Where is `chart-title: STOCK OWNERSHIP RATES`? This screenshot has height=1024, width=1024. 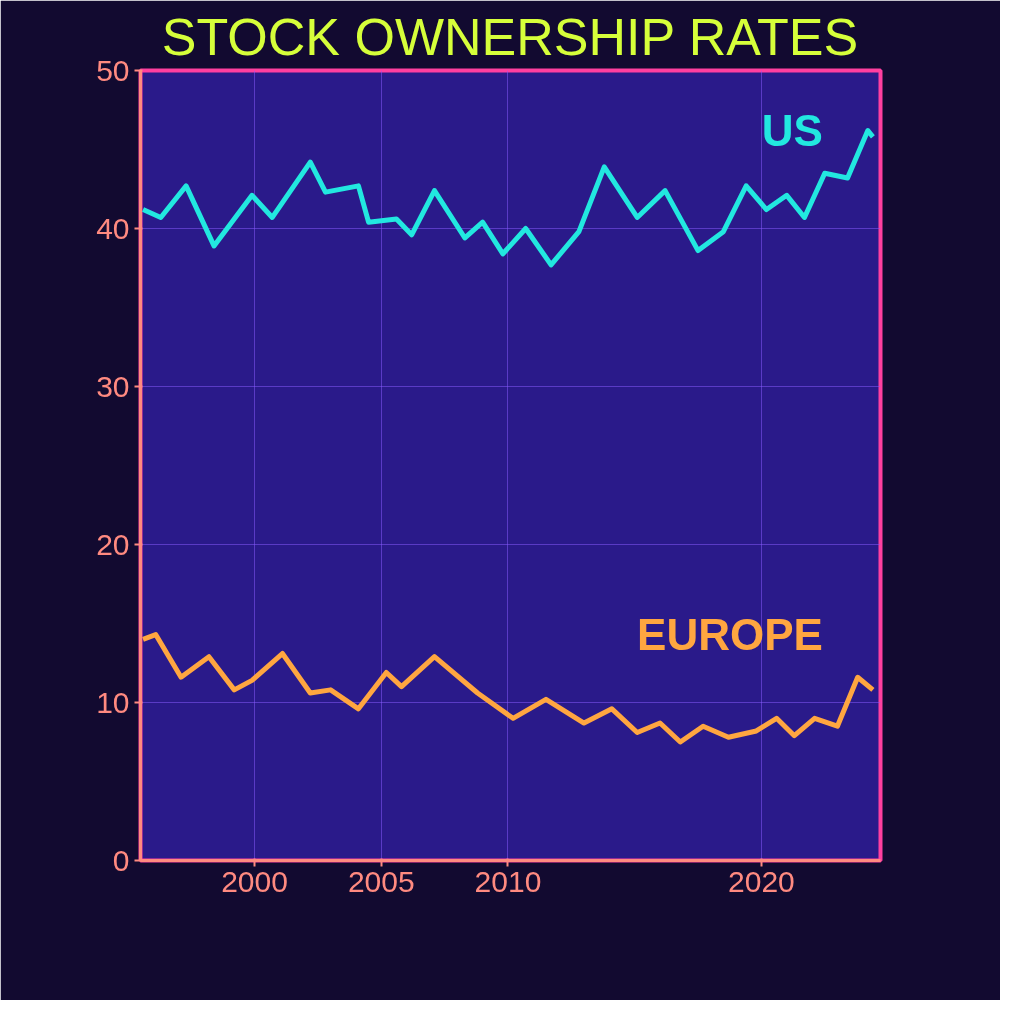 chart-title: STOCK OWNERSHIP RATES is located at coordinates (510, 36).